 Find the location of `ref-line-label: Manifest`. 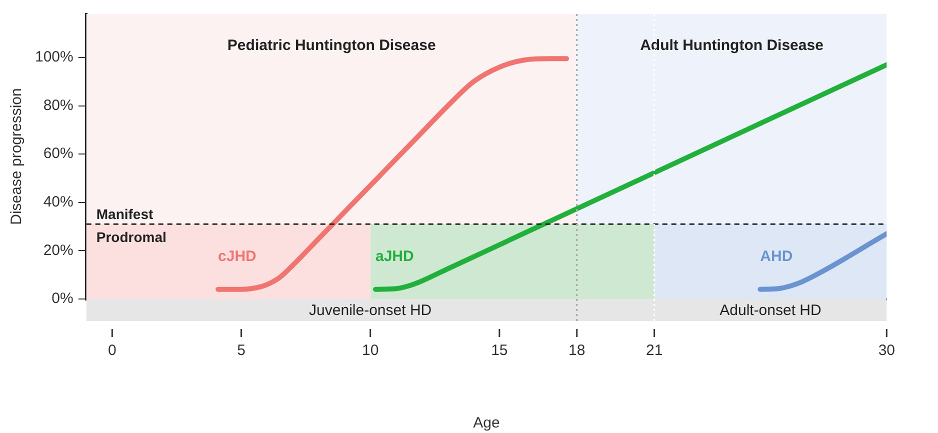

ref-line-label: Manifest is located at coordinates (125, 214).